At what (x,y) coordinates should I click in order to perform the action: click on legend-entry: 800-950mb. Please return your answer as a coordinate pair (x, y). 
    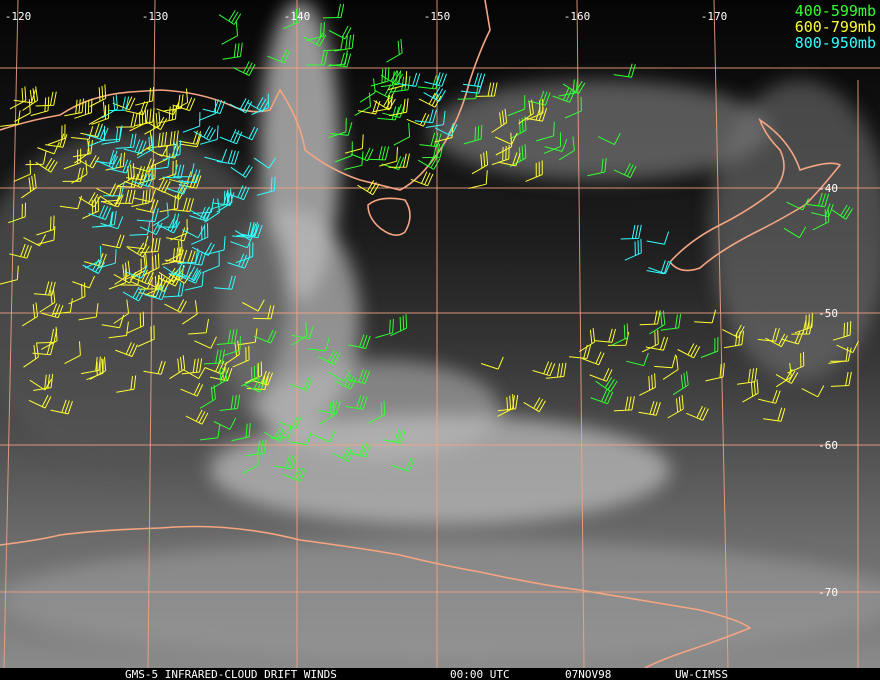
    Looking at the image, I should click on (835, 43).